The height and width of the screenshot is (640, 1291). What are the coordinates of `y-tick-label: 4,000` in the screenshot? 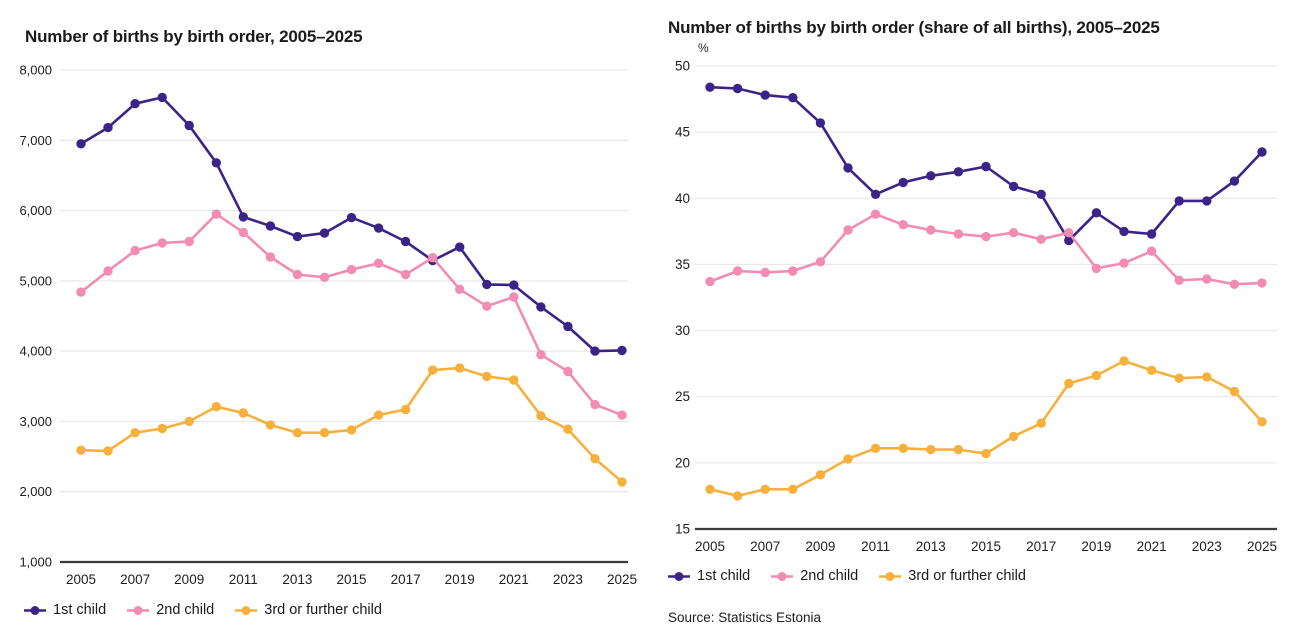 It's located at (35, 351).